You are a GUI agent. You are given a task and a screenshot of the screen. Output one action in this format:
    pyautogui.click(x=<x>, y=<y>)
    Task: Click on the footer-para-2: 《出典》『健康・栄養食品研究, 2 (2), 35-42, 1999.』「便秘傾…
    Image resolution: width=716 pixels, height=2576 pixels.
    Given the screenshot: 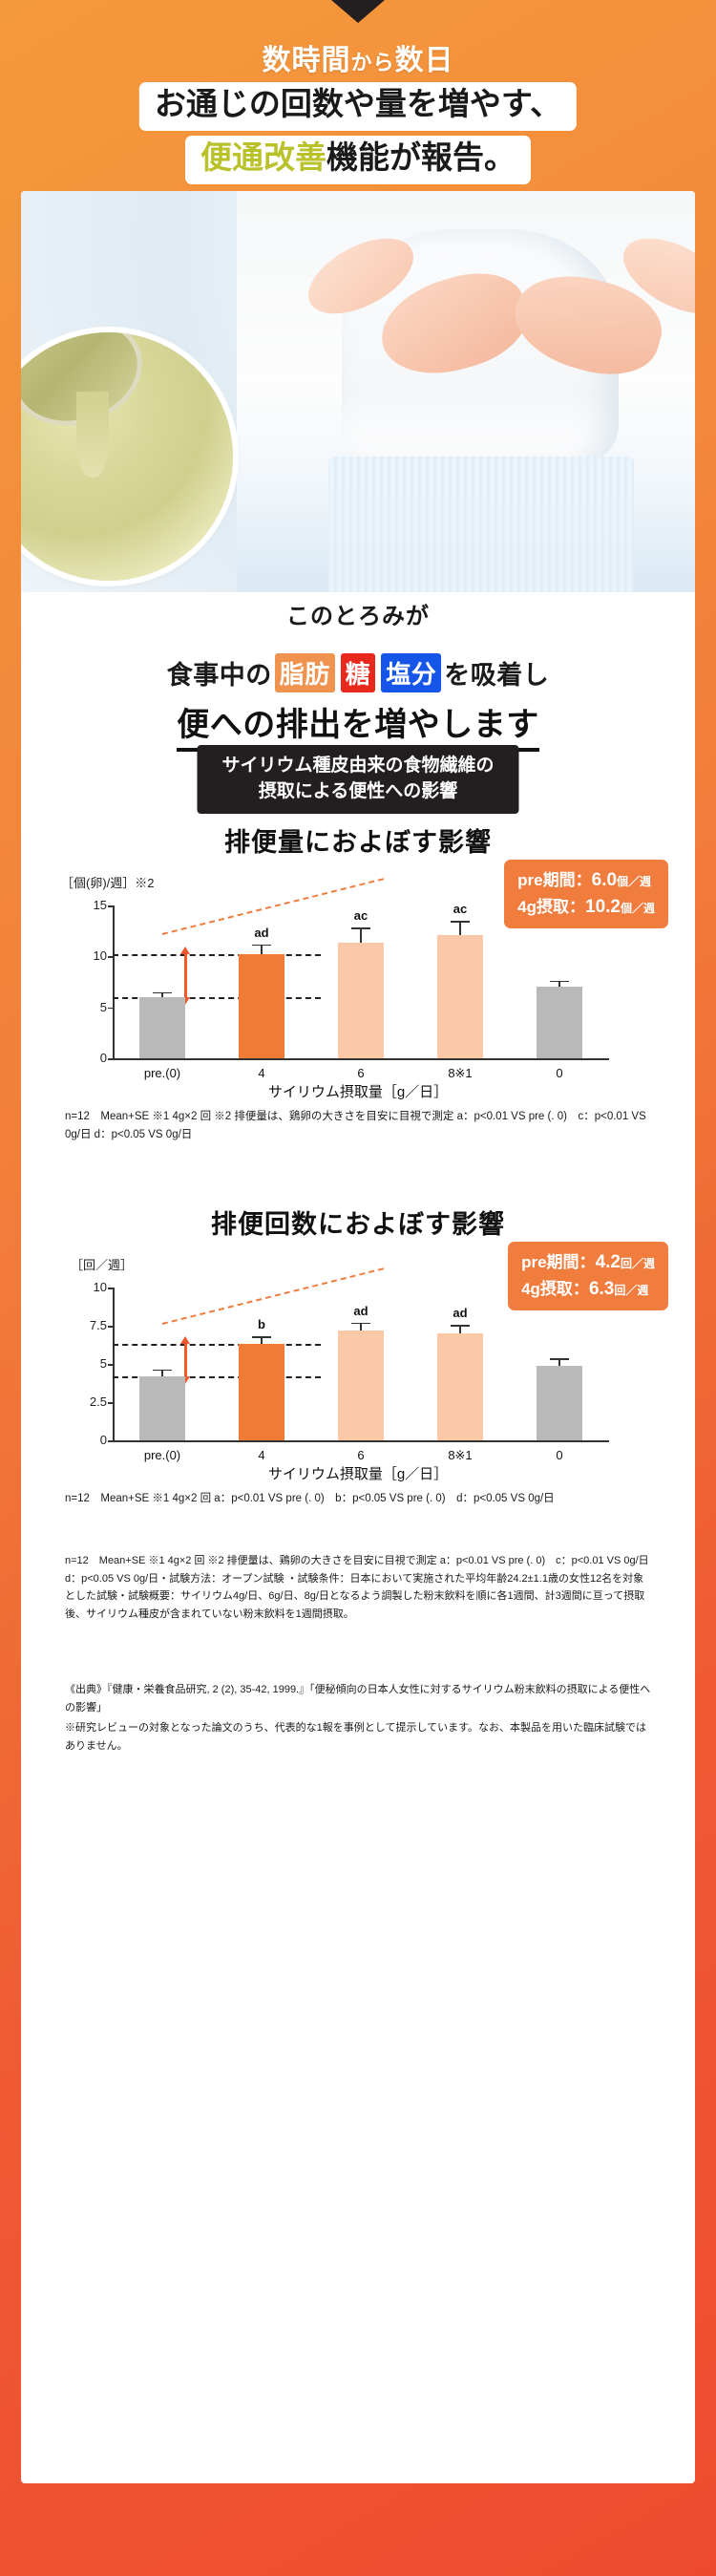 What is the action you would take?
    pyautogui.click(x=358, y=1699)
    